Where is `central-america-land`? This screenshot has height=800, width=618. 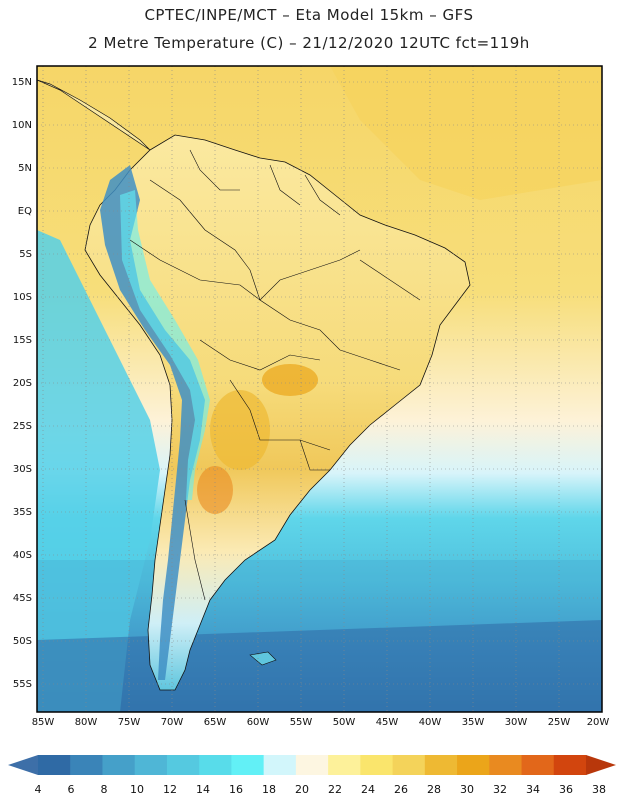 central-america-land is located at coordinates (94, 115).